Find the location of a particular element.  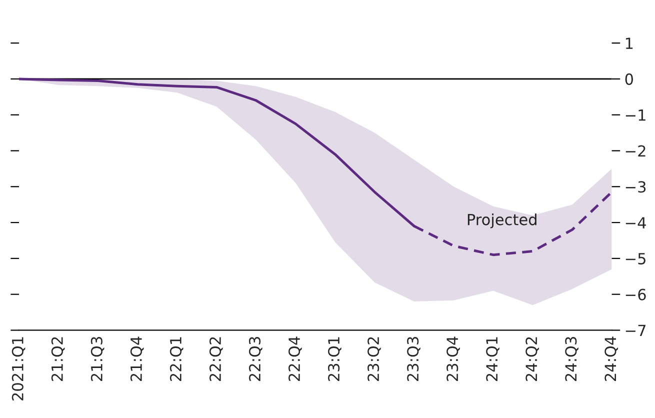

x-tick-label: 23:Q2 is located at coordinates (374, 359).